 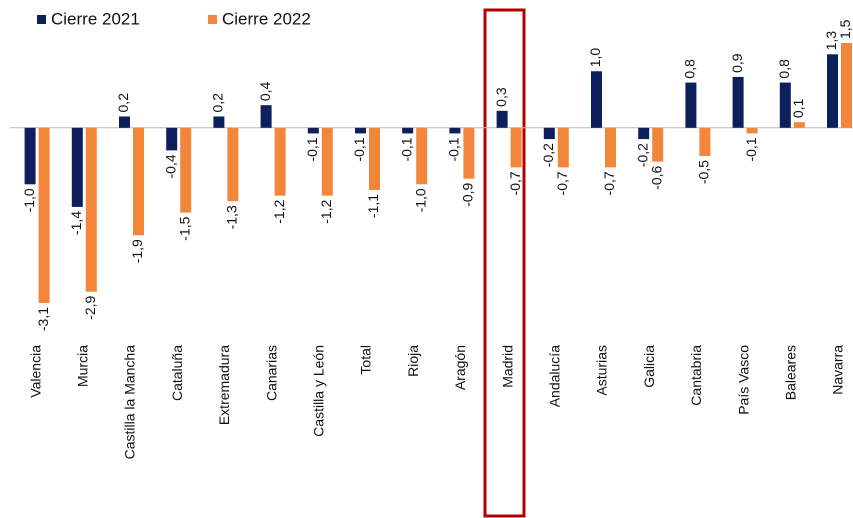 What do you see at coordinates (184, 228) in the screenshot?
I see `data-label: -1,5` at bounding box center [184, 228].